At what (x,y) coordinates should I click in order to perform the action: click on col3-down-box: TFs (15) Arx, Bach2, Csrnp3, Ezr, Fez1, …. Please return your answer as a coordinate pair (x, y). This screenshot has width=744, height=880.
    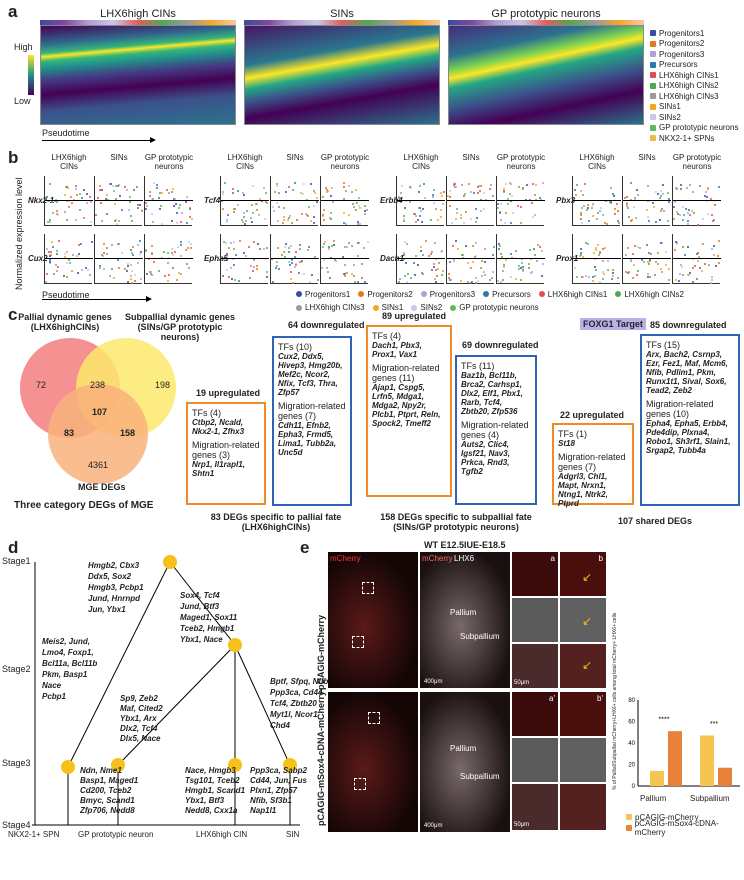
    Looking at the image, I should click on (690, 420).